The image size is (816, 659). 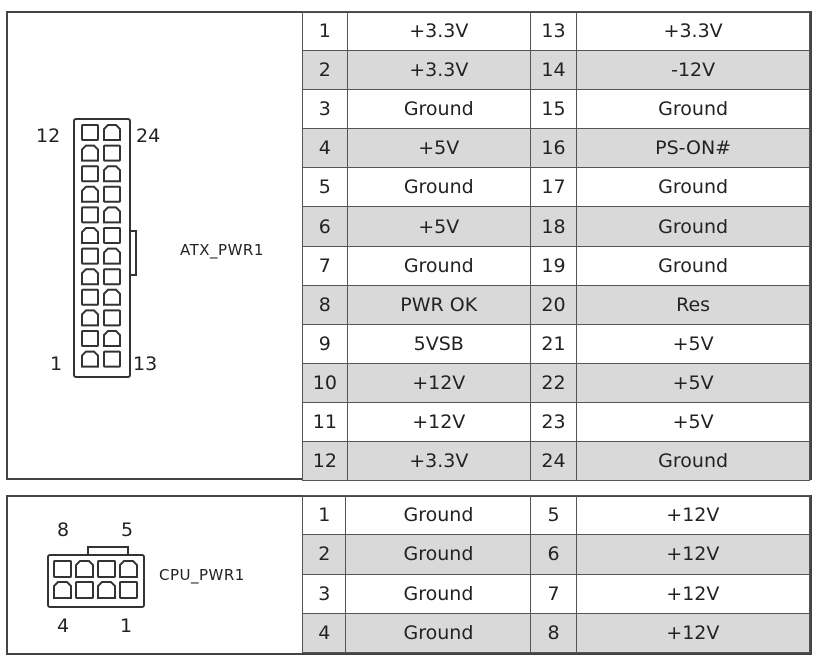 What do you see at coordinates (693, 31) in the screenshot?
I see `atx-b-sig-cell: +3.3V` at bounding box center [693, 31].